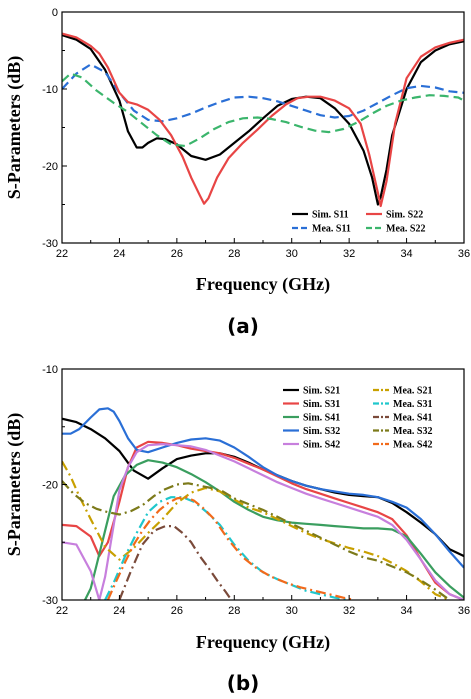 This screenshot has width=471, height=699. What do you see at coordinates (412, 391) in the screenshot?
I see `legend-label: Mea. S21` at bounding box center [412, 391].